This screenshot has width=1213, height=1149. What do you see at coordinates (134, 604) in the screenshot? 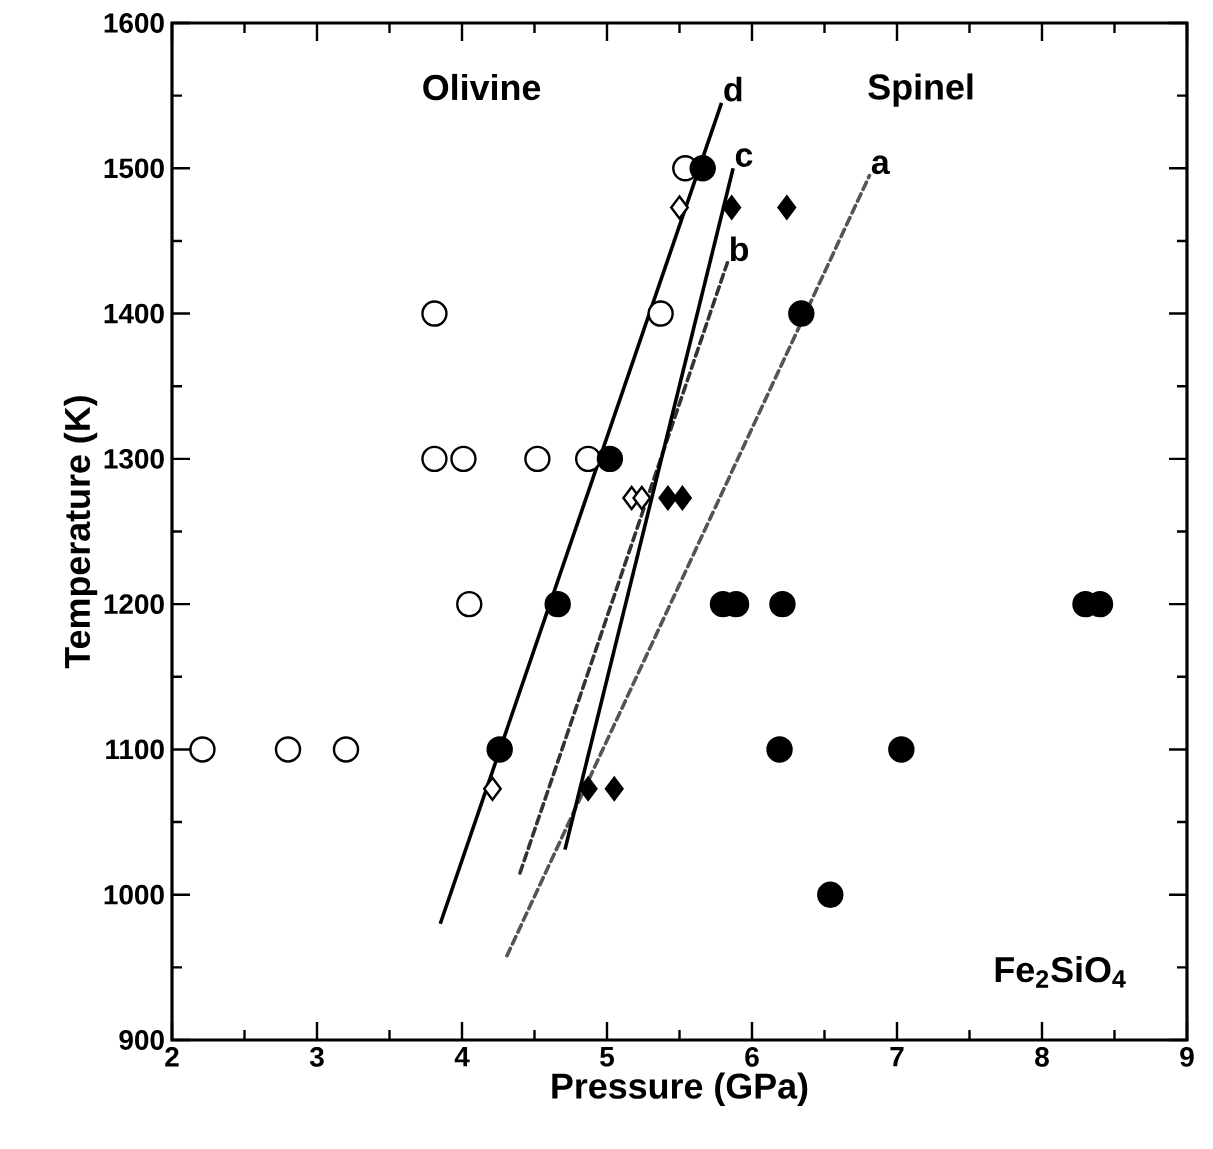
I see `y-tick-label: 1200` at bounding box center [134, 604].